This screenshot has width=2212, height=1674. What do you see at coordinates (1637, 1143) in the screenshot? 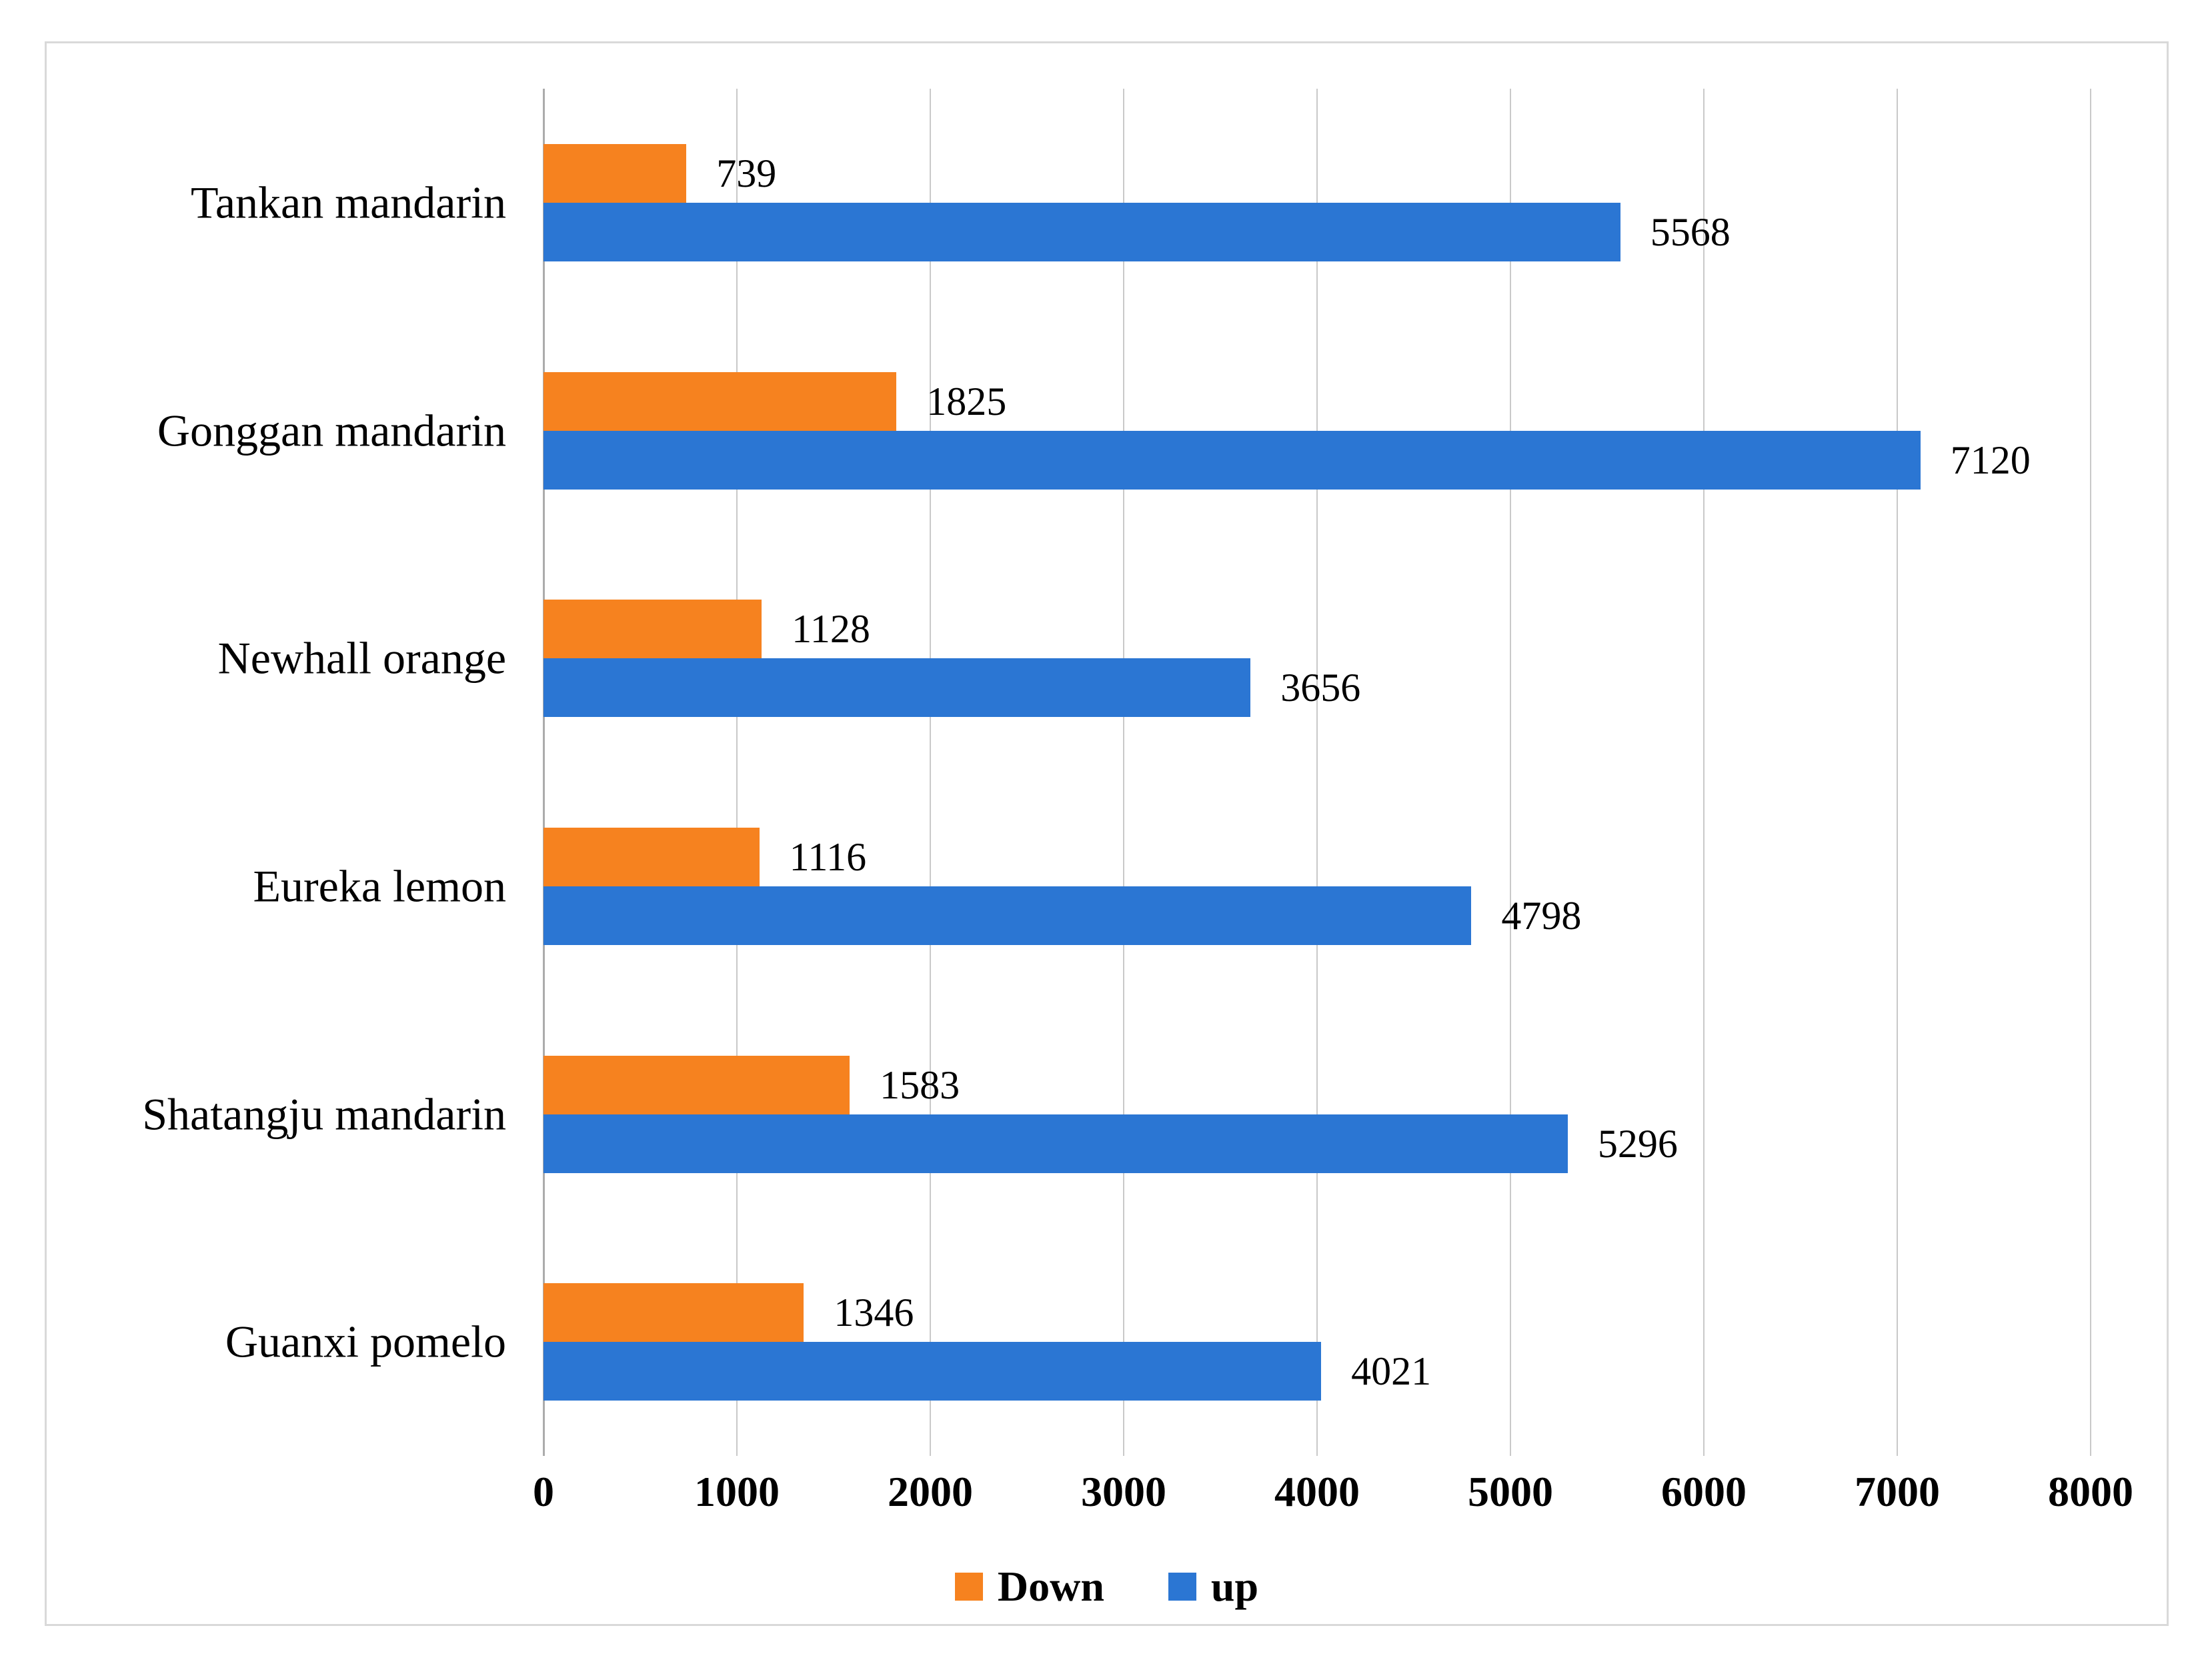
I see `up-bar-value-label: 5296` at bounding box center [1637, 1143].